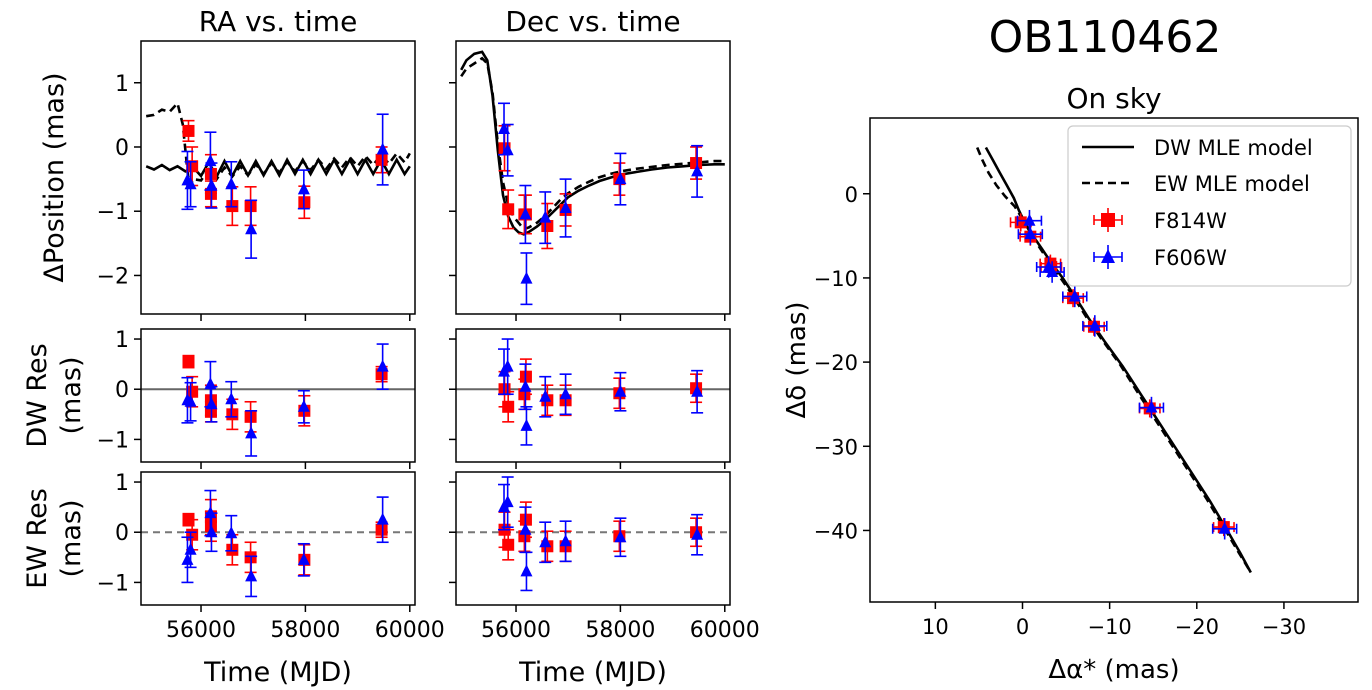 Image resolution: width=1372 pixels, height=690 pixels. I want to click on panel-title: On sky, so click(1113, 98).